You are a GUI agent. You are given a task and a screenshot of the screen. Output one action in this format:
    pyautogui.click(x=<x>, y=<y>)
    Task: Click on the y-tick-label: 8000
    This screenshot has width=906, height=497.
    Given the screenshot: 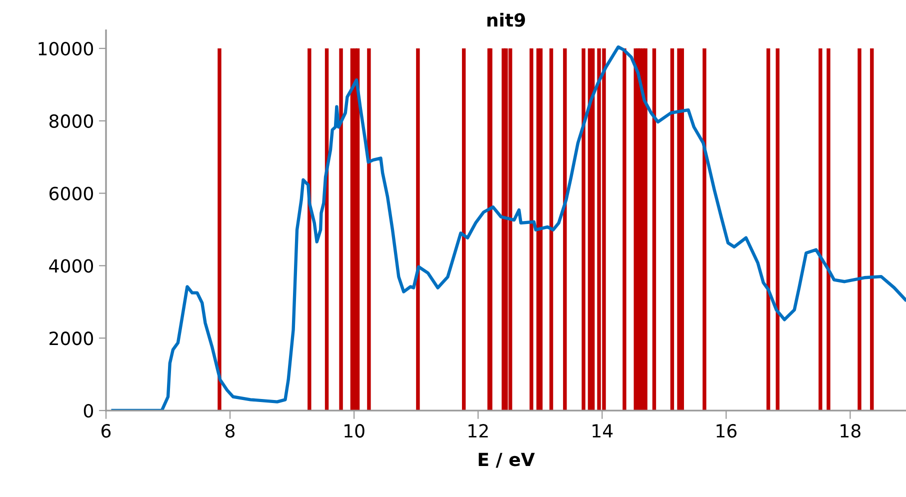 What is the action you would take?
    pyautogui.click(x=71, y=121)
    